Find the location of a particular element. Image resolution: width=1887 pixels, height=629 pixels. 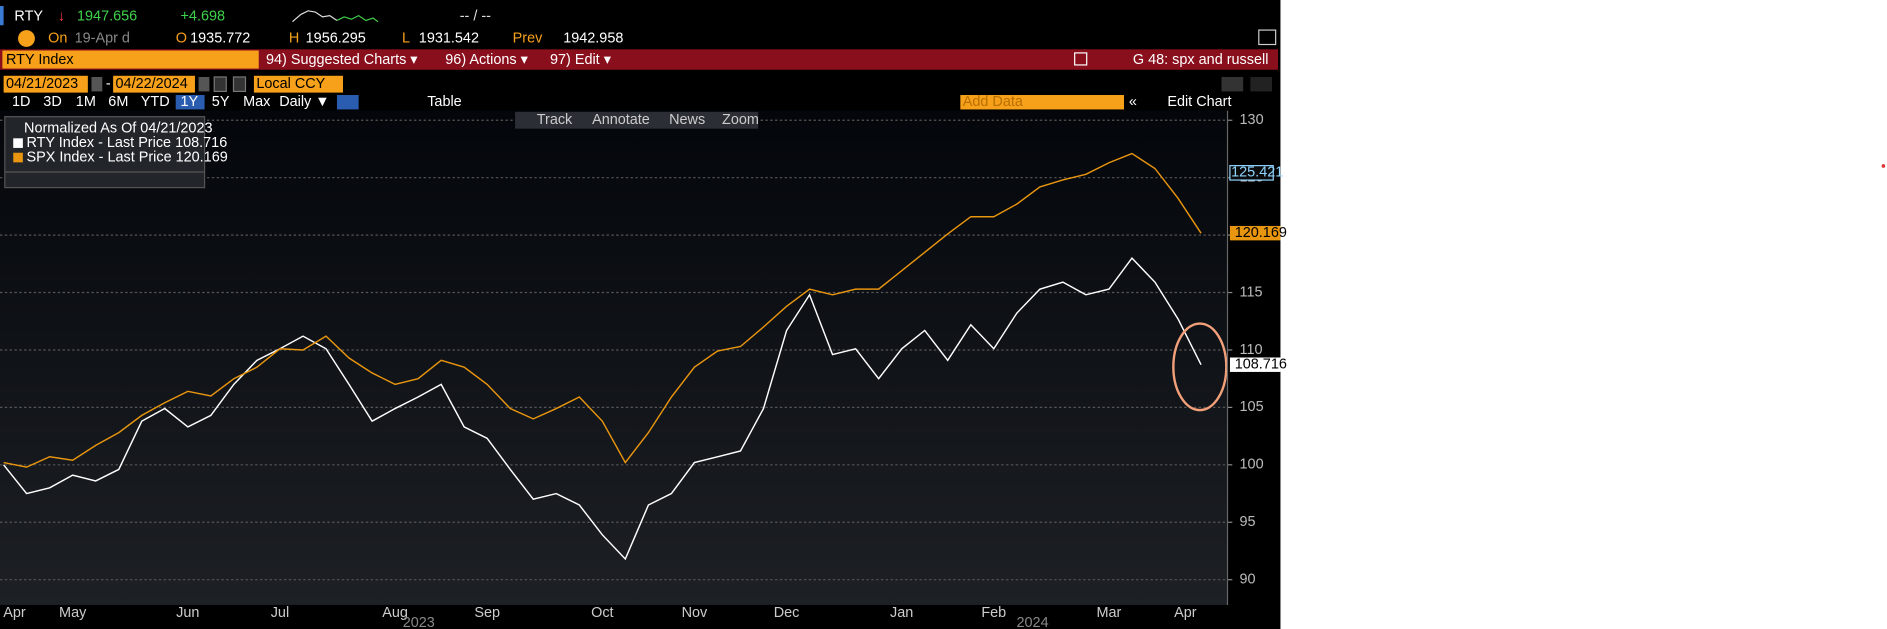

x-tick-label: Jul is located at coordinates (280, 613).